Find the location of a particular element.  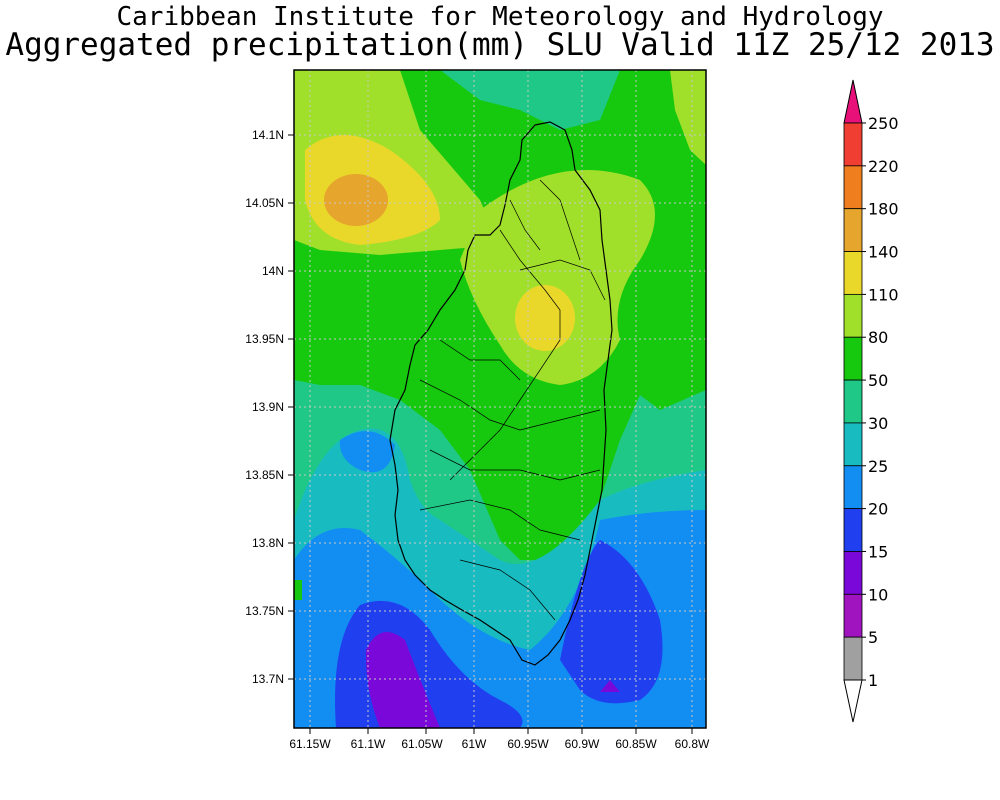

colorbar-level-label: 10 is located at coordinates (878, 594).